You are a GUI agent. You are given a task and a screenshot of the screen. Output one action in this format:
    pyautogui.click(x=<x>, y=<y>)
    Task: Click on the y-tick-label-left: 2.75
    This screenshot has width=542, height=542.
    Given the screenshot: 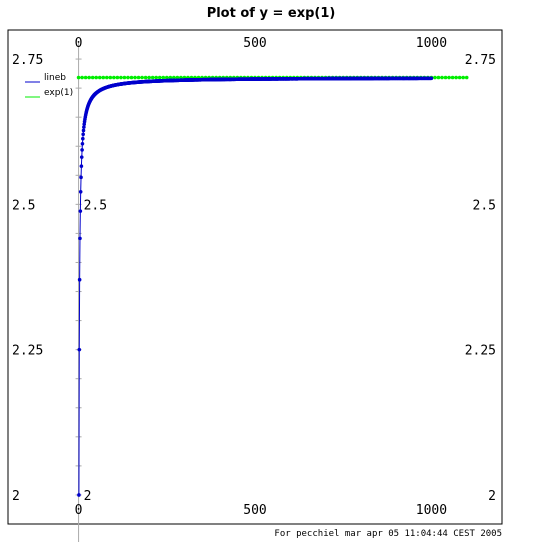 What is the action you would take?
    pyautogui.click(x=27, y=60)
    